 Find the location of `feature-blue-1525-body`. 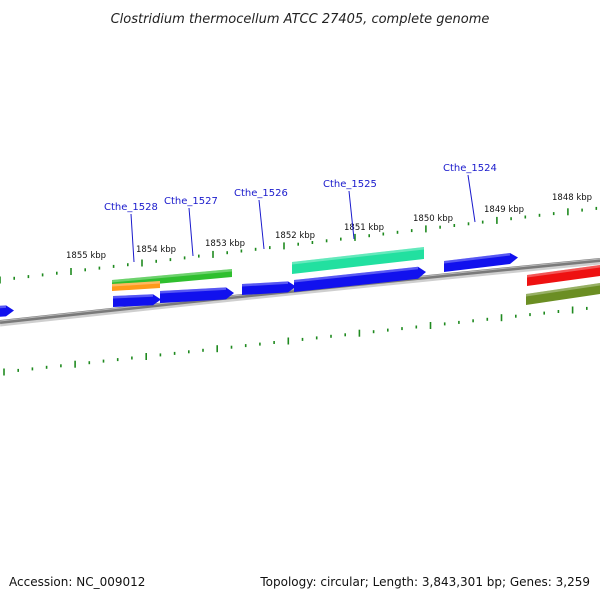

feature-blue-1525-body is located at coordinates (360, 279).